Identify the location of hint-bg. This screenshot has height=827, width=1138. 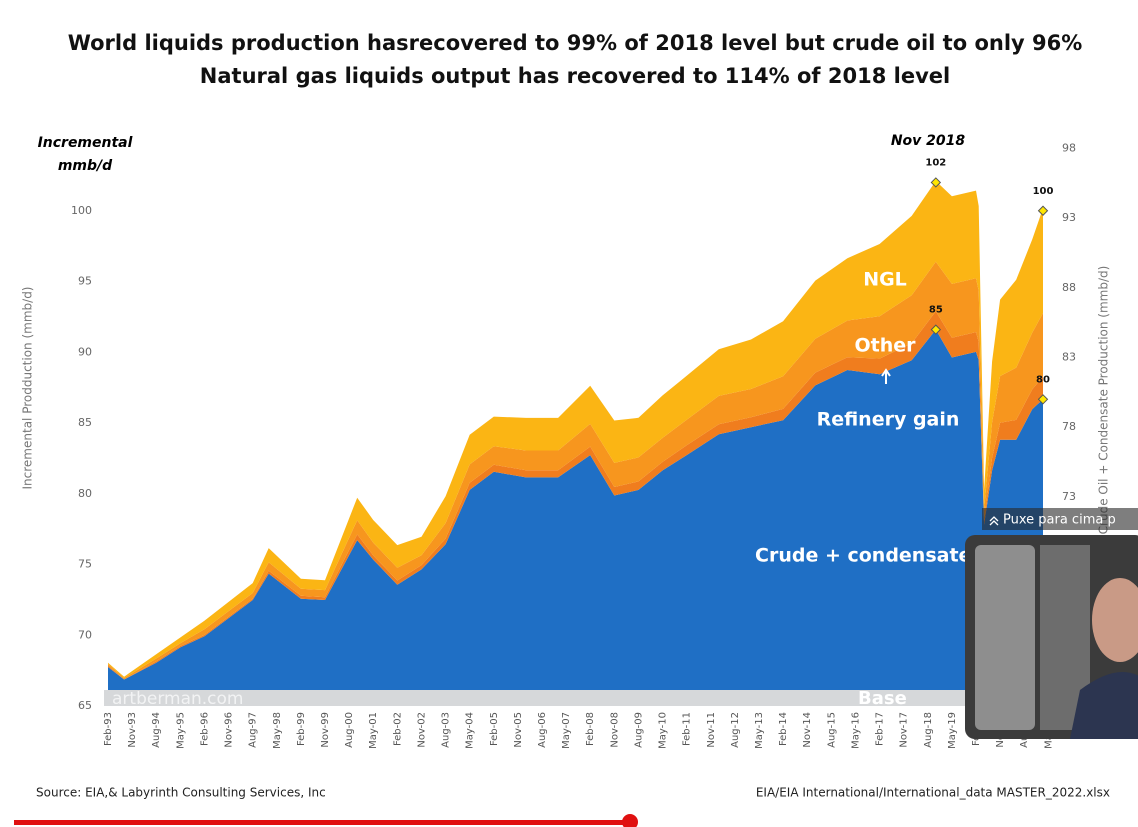
(1060, 519).